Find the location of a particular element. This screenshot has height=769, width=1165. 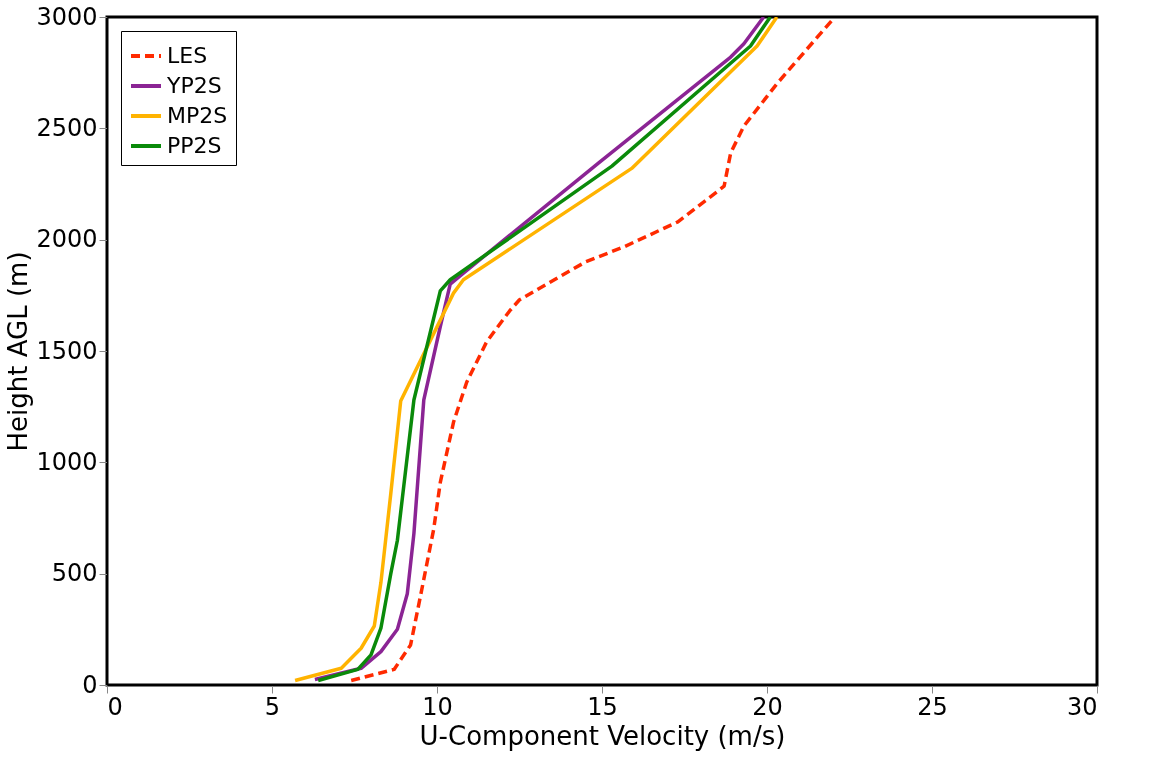

legend-label: LES is located at coordinates (187, 55).